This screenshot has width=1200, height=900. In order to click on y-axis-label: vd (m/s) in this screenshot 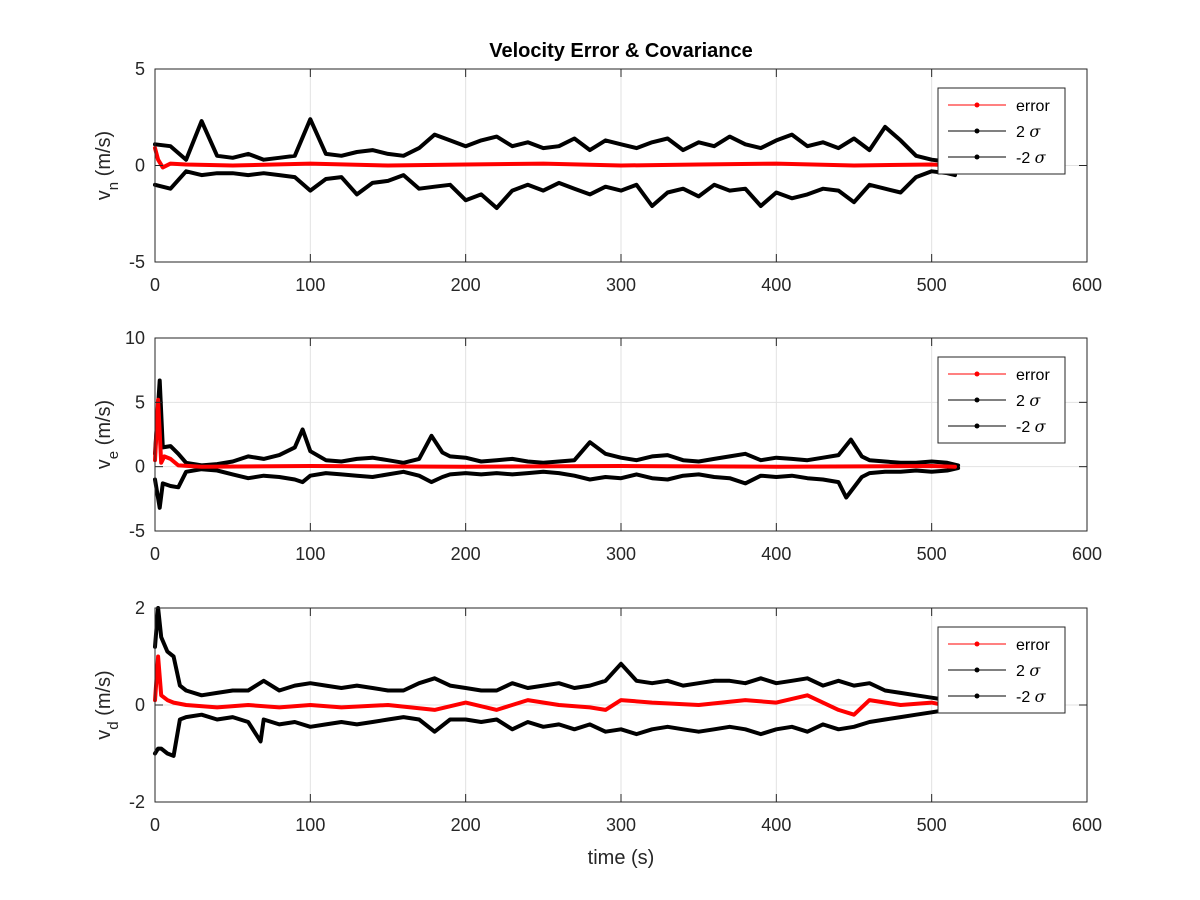, I will do `click(107, 704)`.